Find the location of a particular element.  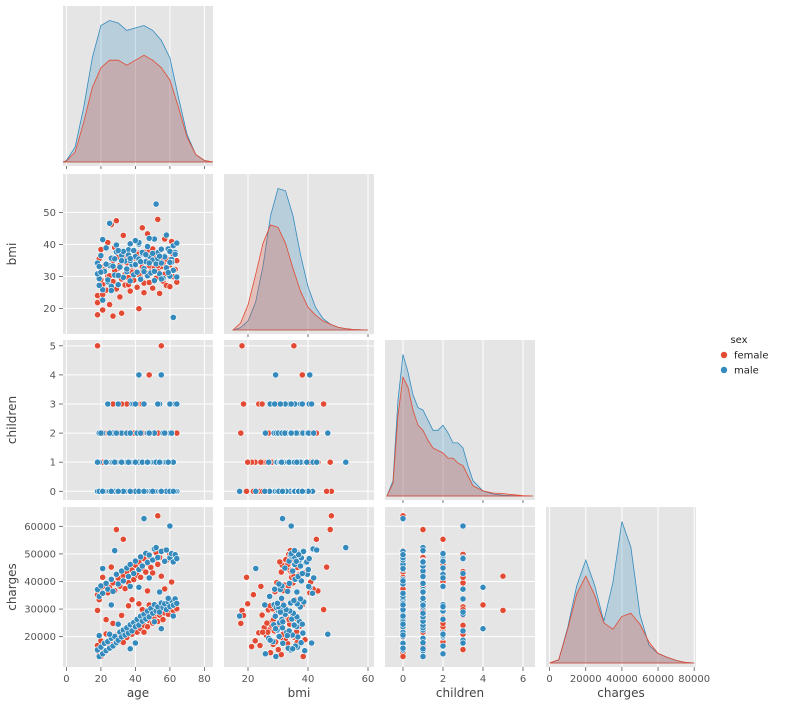

kde-charges-female is located at coordinates (622, 619).